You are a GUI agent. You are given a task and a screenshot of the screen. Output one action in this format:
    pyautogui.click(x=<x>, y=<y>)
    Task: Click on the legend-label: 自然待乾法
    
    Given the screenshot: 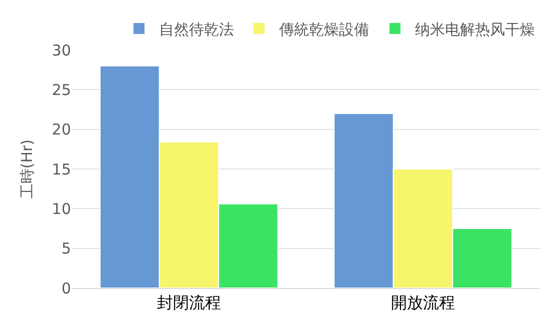 What is the action you would take?
    pyautogui.click(x=196, y=29)
    